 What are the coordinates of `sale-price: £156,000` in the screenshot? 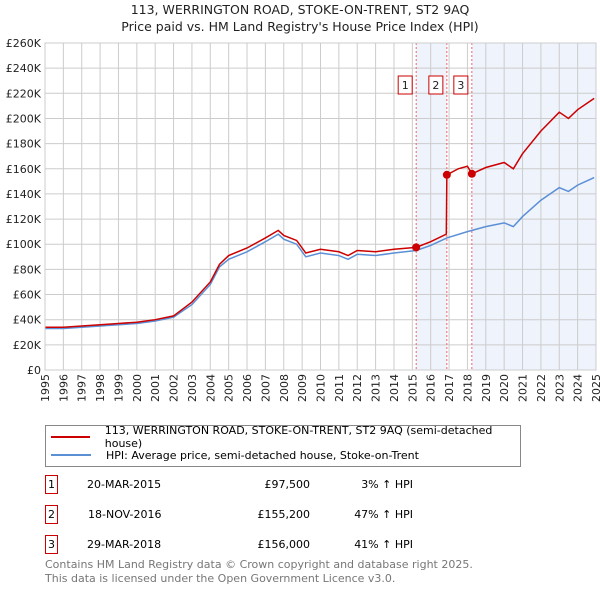 It's located at (284, 544).